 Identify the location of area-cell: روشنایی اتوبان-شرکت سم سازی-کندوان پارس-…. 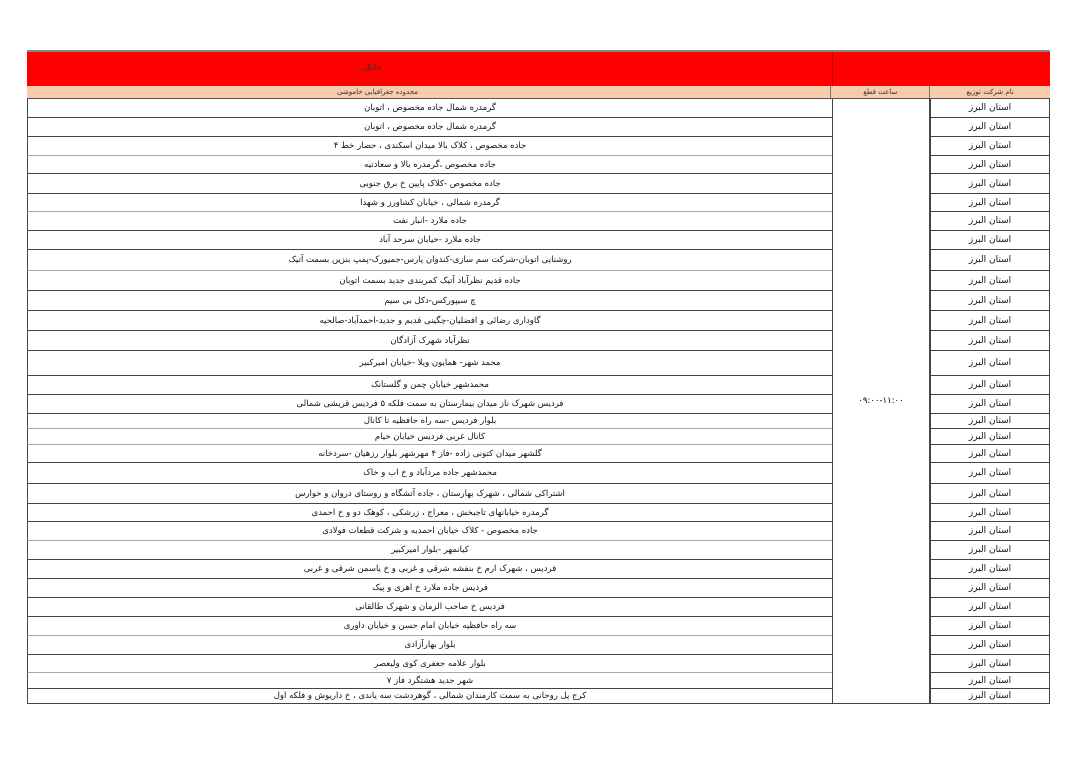
(429, 260).